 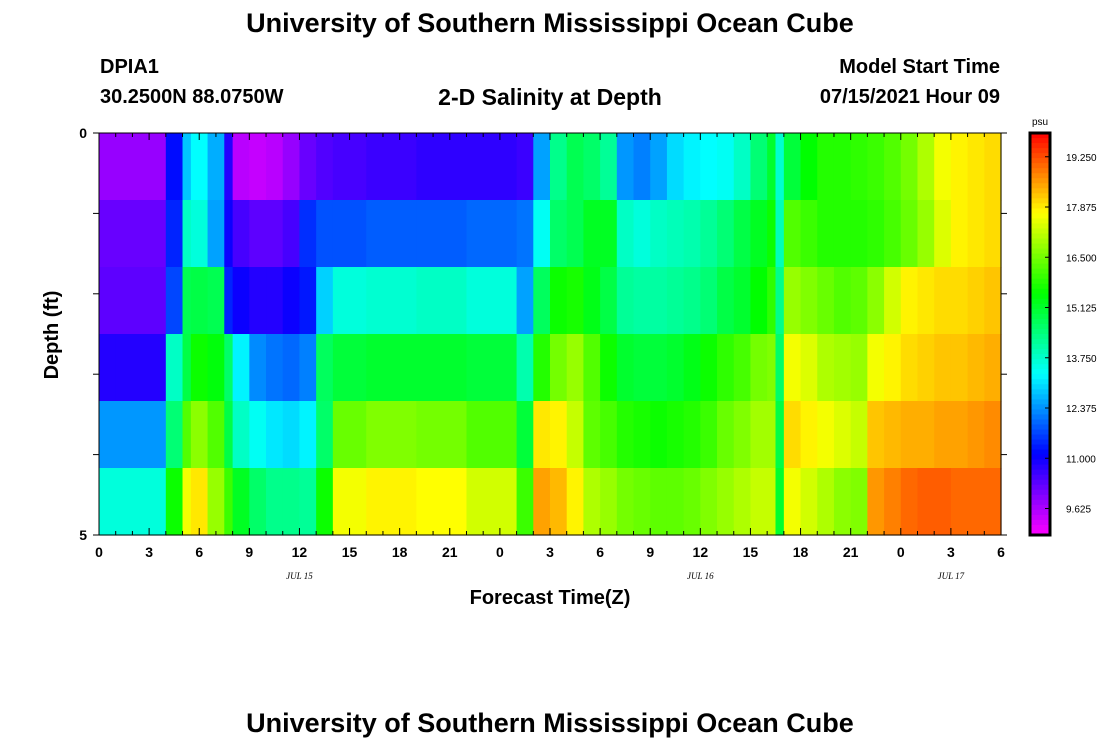 What do you see at coordinates (700, 576) in the screenshot?
I see `date-label: JUL 16` at bounding box center [700, 576].